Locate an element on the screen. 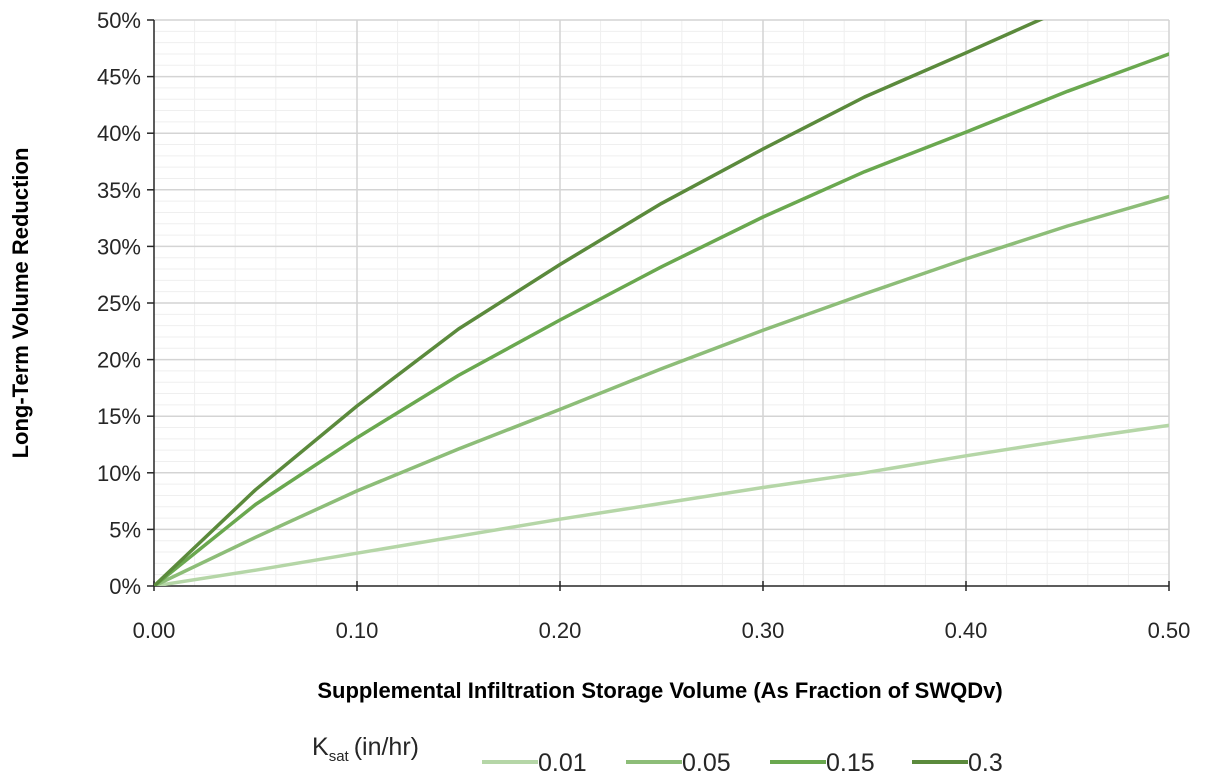 Image resolution: width=1207 pixels, height=774 pixels. legend-title: Ksat (in/hr) is located at coordinates (365, 749).